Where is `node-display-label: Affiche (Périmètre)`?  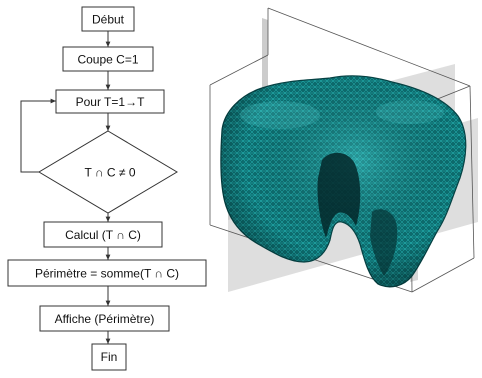 node-display-label: Affiche (Périmètre) is located at coordinates (105, 319).